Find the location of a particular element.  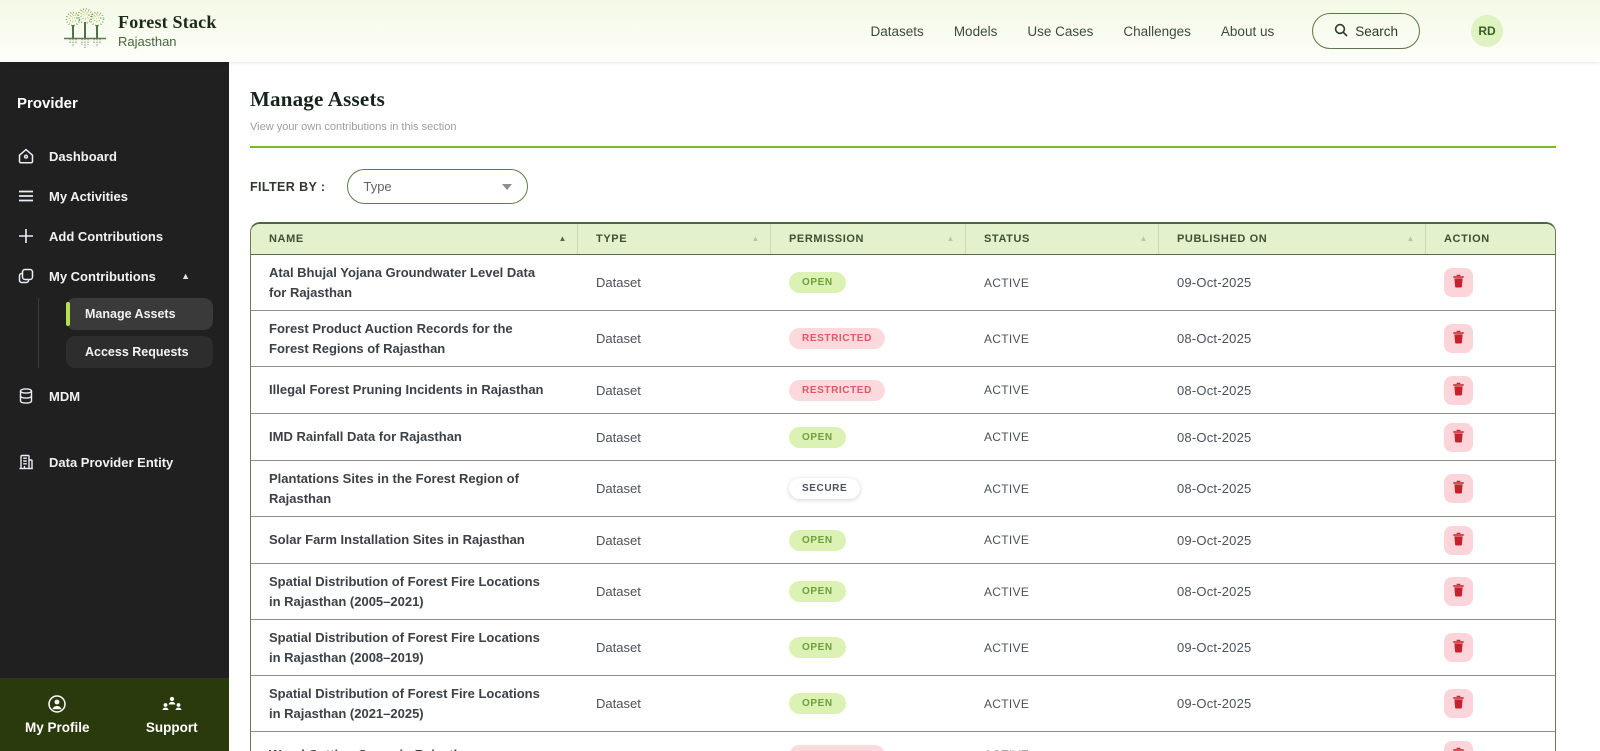

permission-badge: SECURE is located at coordinates (825, 488).